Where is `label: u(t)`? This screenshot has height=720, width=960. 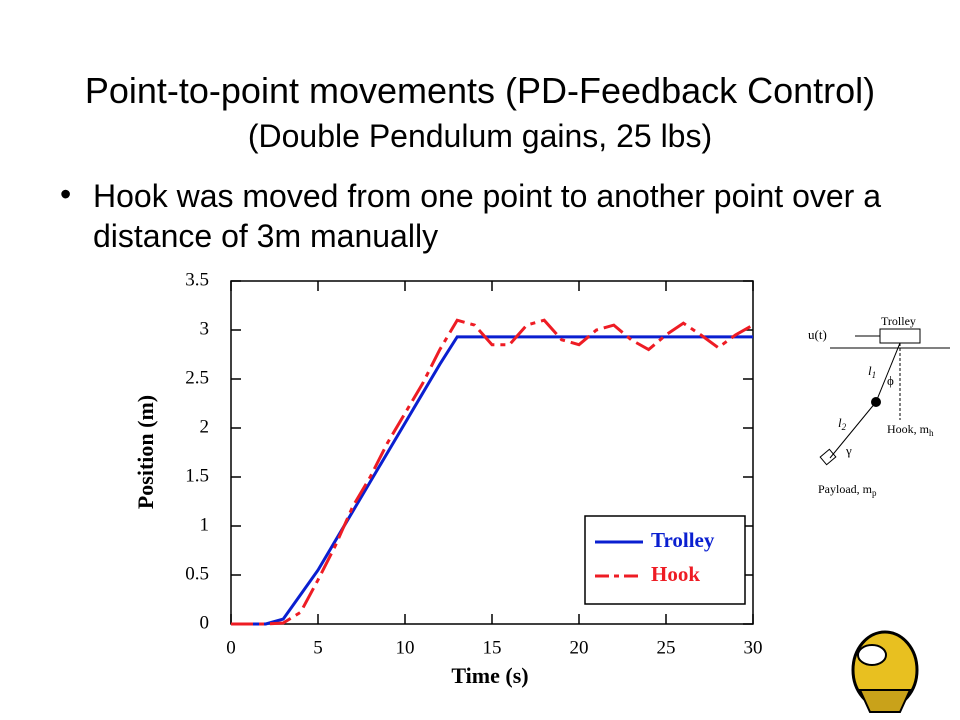 label: u(t) is located at coordinates (817, 334).